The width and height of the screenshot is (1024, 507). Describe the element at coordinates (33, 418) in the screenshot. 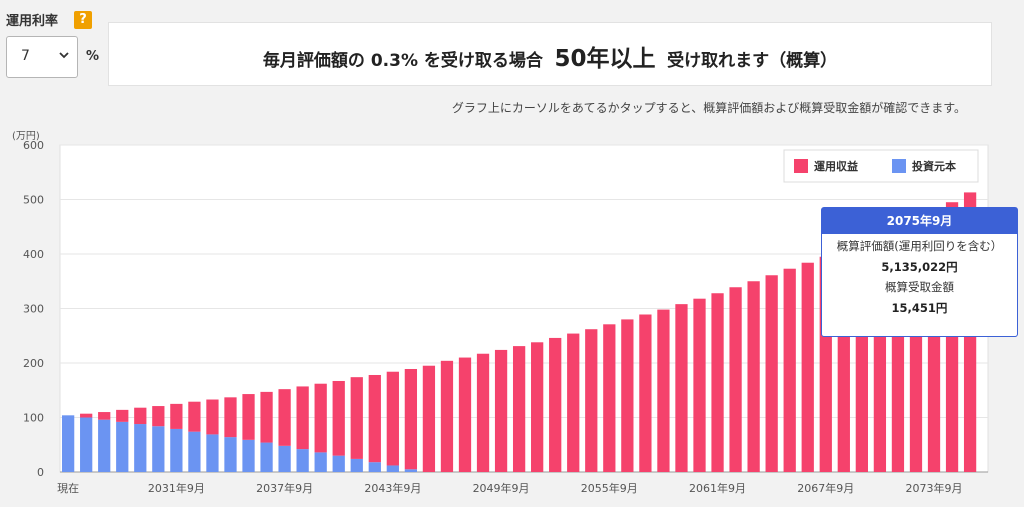

I see `y-tick-label: 100` at that location.